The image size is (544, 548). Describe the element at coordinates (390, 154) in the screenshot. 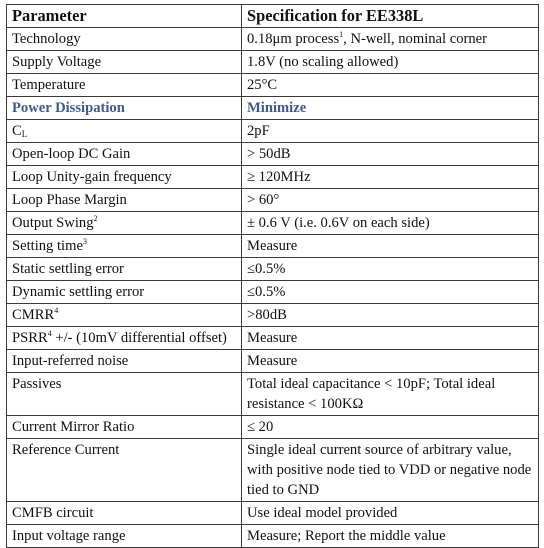

I see `spec-cell: > 50dB` at that location.